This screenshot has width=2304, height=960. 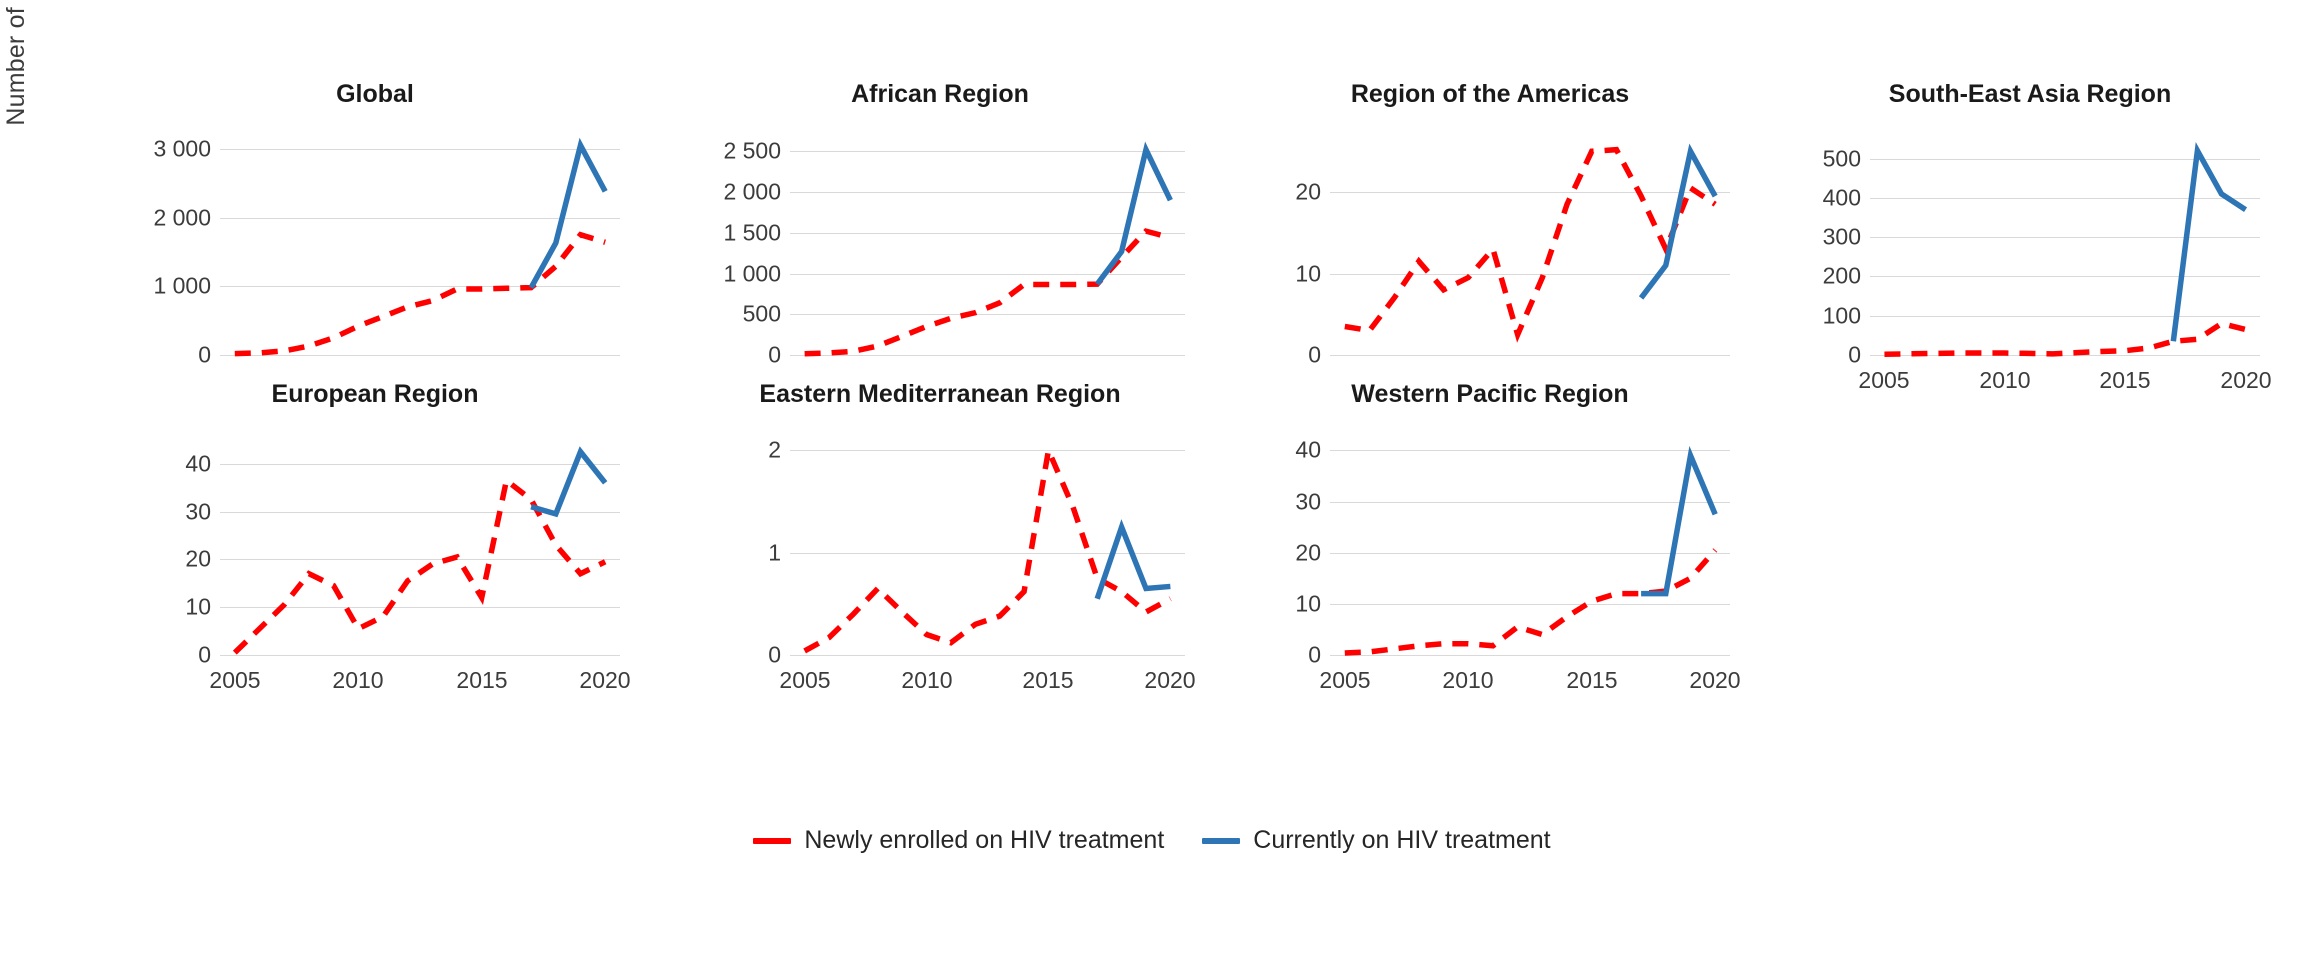 What do you see at coordinates (375, 94) in the screenshot?
I see `panel-title: Global` at bounding box center [375, 94].